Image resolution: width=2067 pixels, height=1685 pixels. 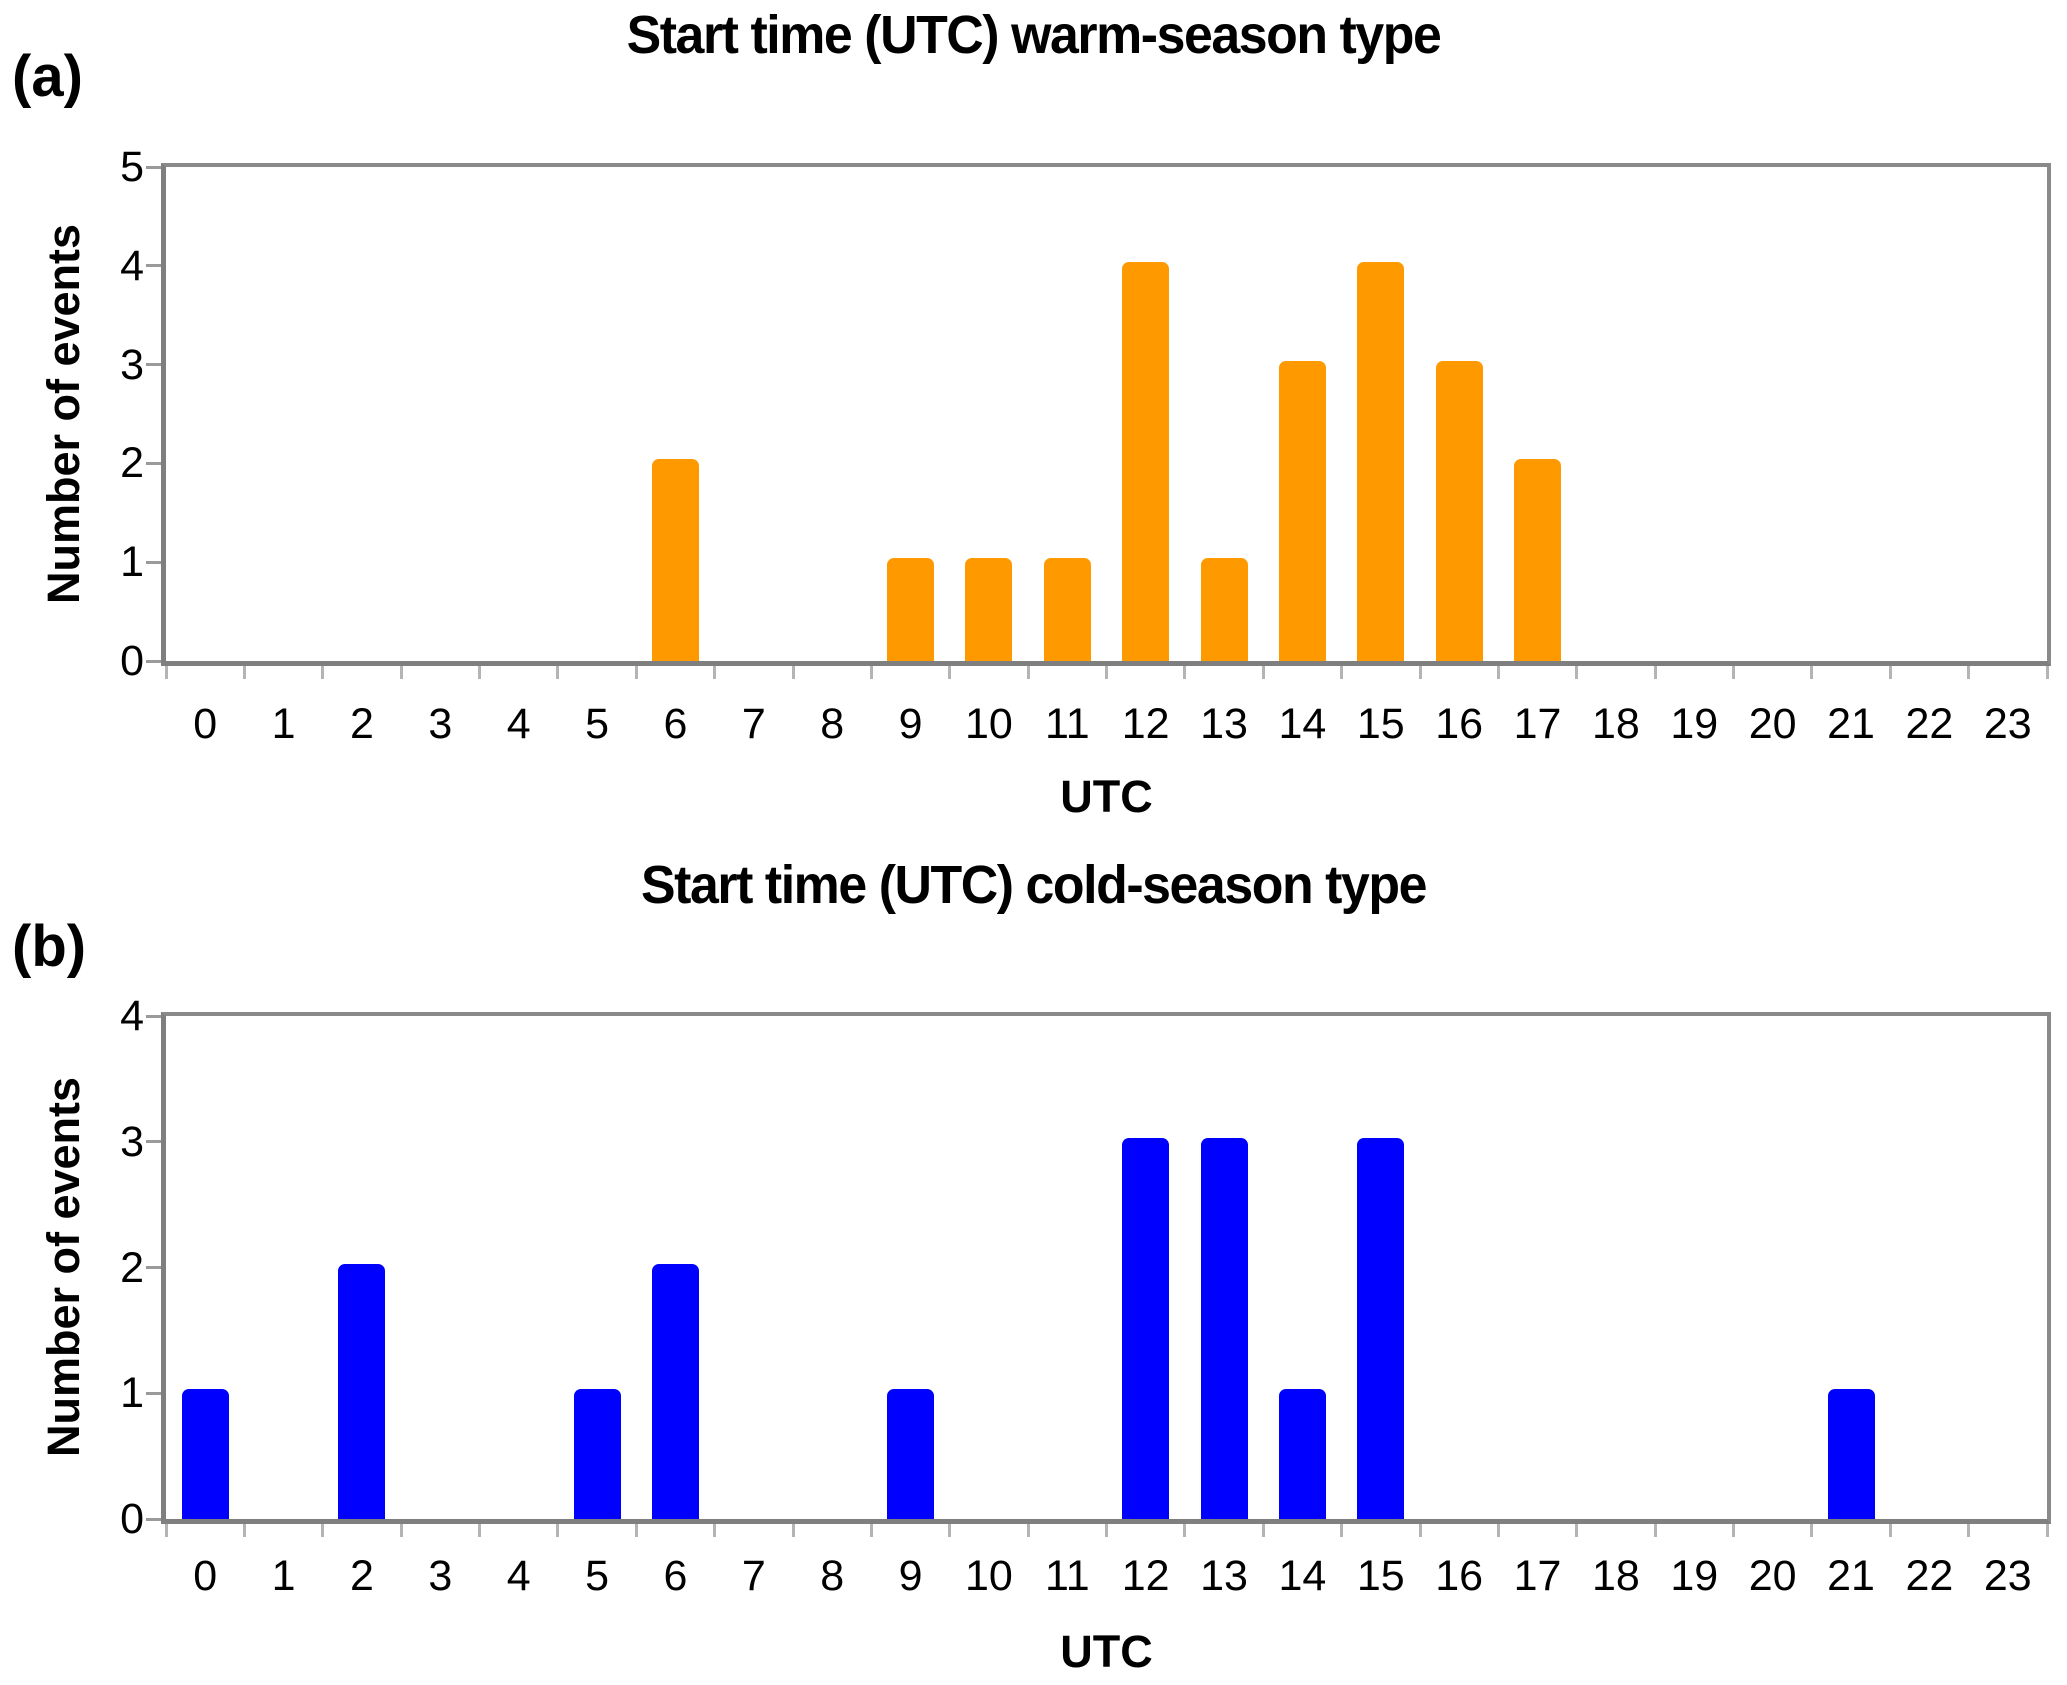 What do you see at coordinates (1772, 724) in the screenshot?
I see `x-tick-label: 20` at bounding box center [1772, 724].